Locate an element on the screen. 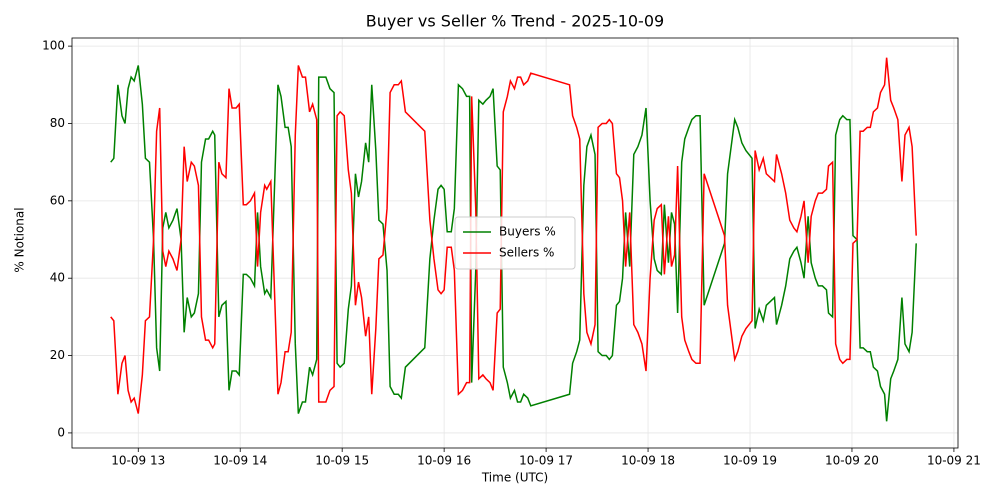 This screenshot has width=1000, height=500. y-tick-label: 40 is located at coordinates (57, 278).